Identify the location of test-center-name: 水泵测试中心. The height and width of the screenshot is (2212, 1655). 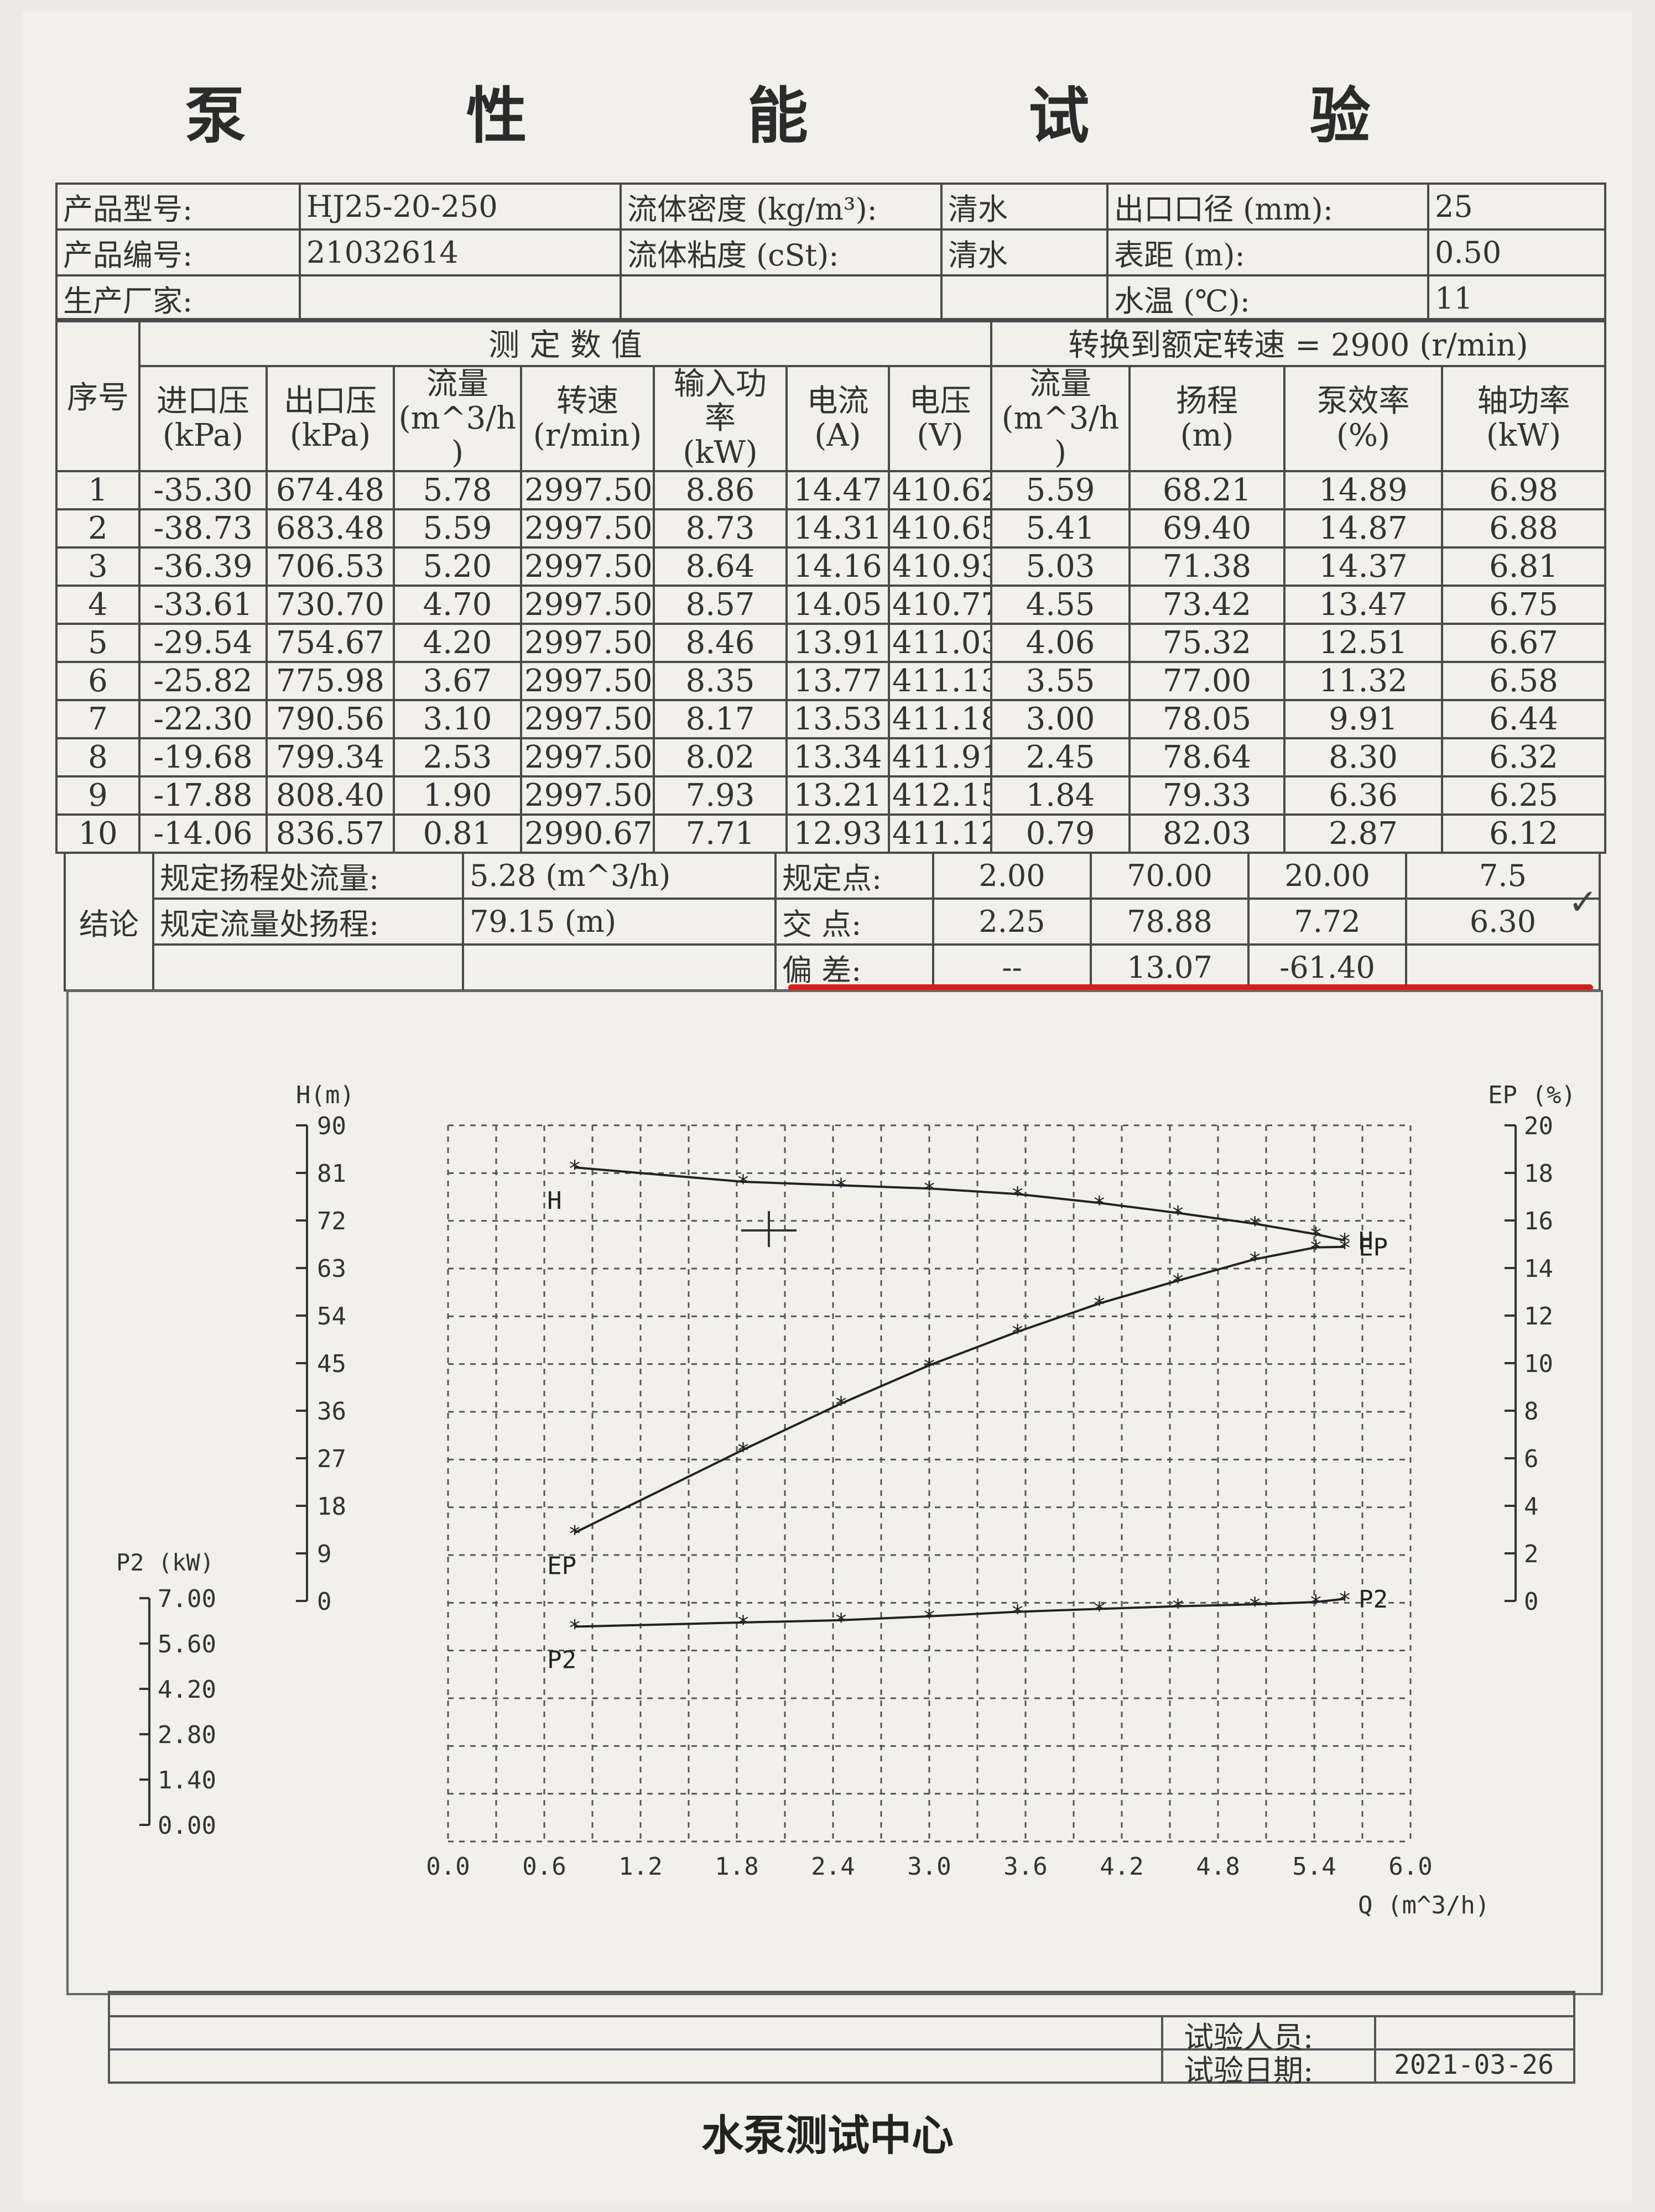
(827, 2136).